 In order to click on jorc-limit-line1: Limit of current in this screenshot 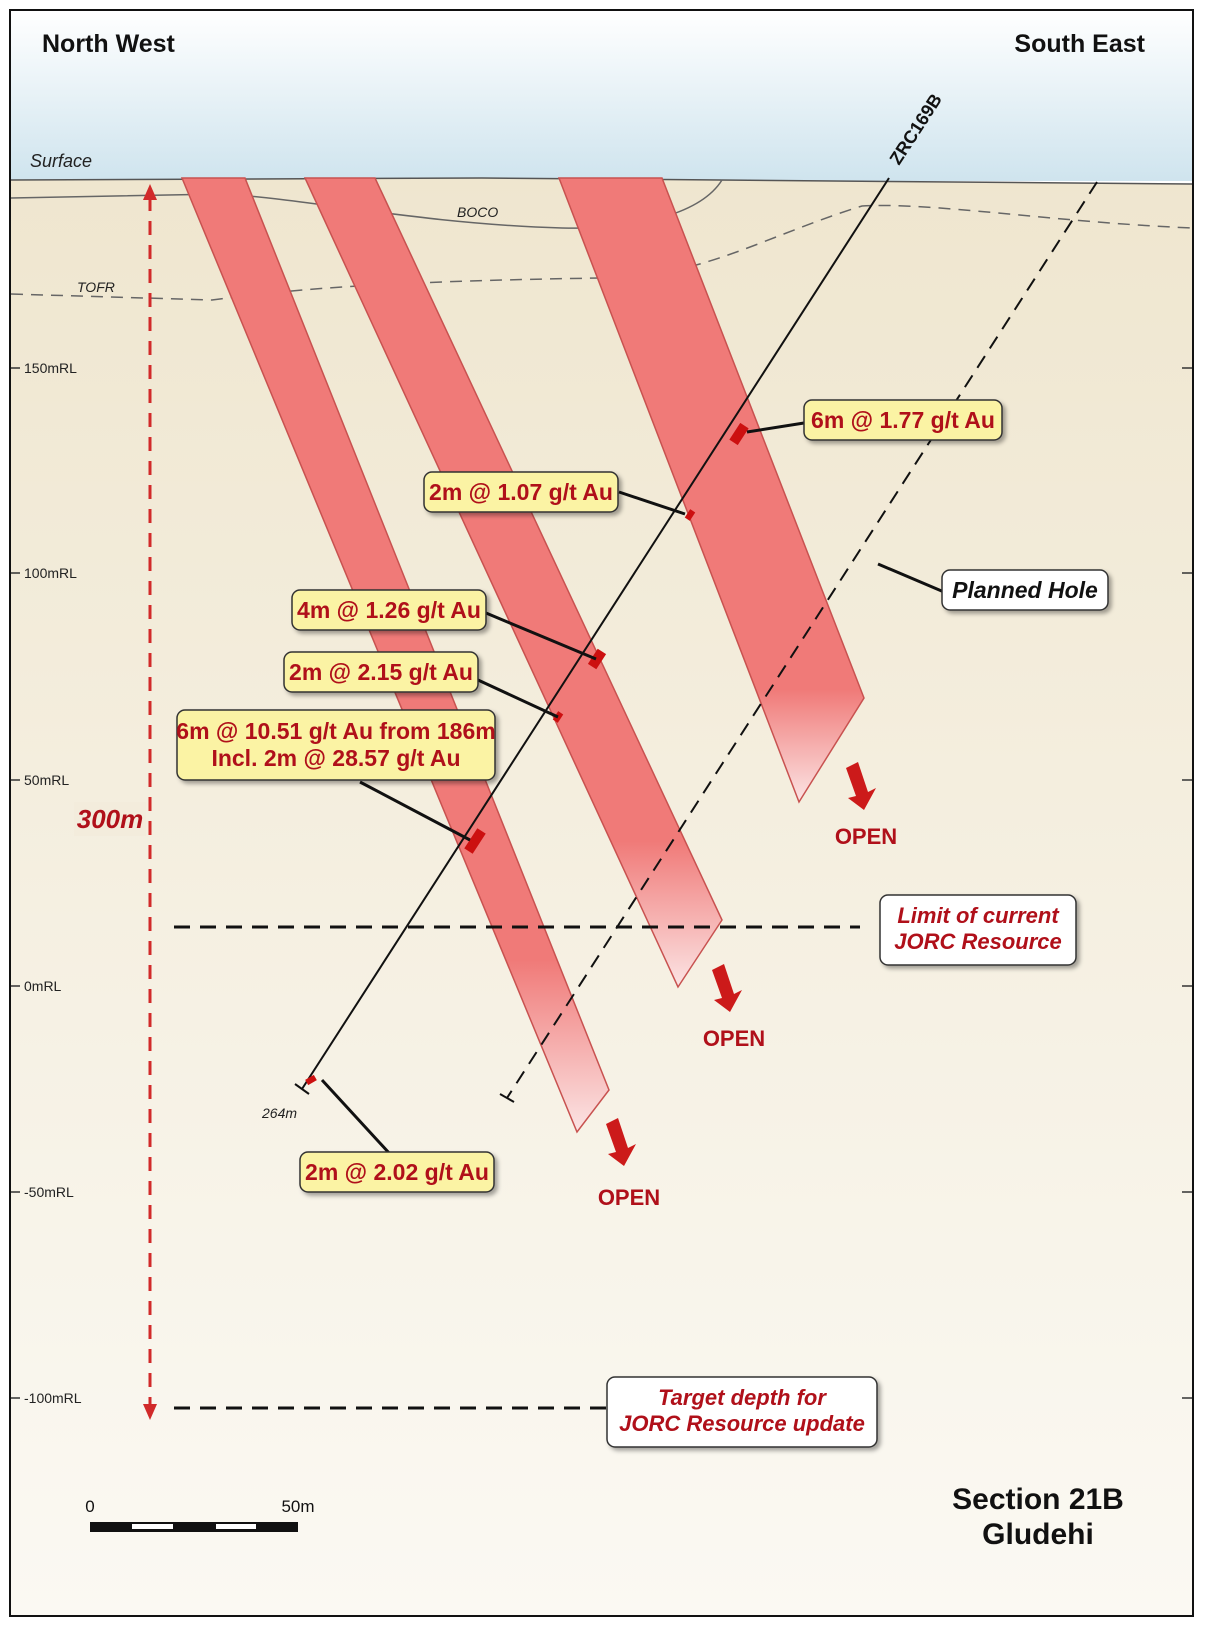, I will do `click(978, 915)`.